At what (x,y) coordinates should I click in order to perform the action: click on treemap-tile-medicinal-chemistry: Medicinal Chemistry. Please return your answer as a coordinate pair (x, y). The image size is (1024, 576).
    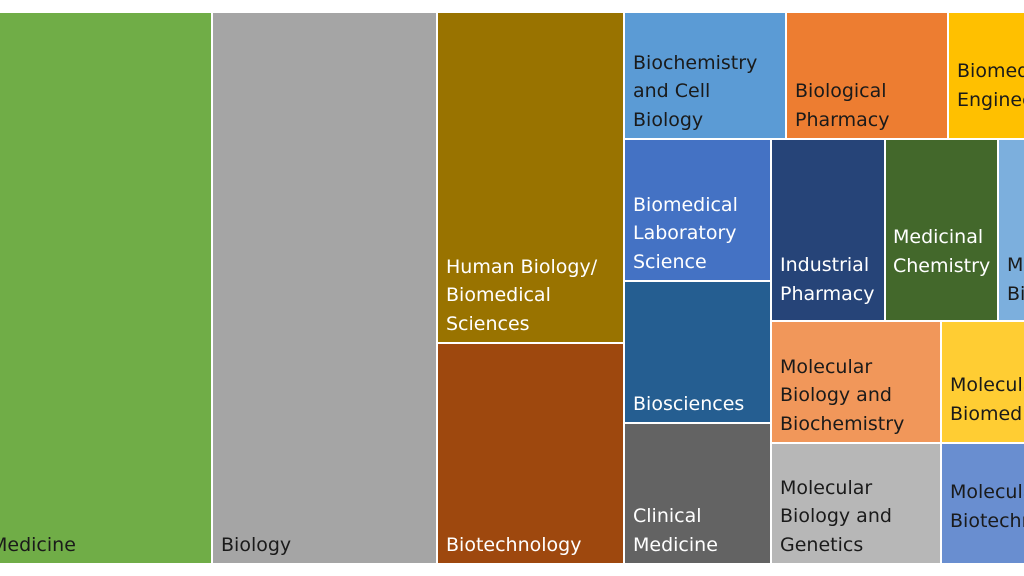
    Looking at the image, I should click on (941, 230).